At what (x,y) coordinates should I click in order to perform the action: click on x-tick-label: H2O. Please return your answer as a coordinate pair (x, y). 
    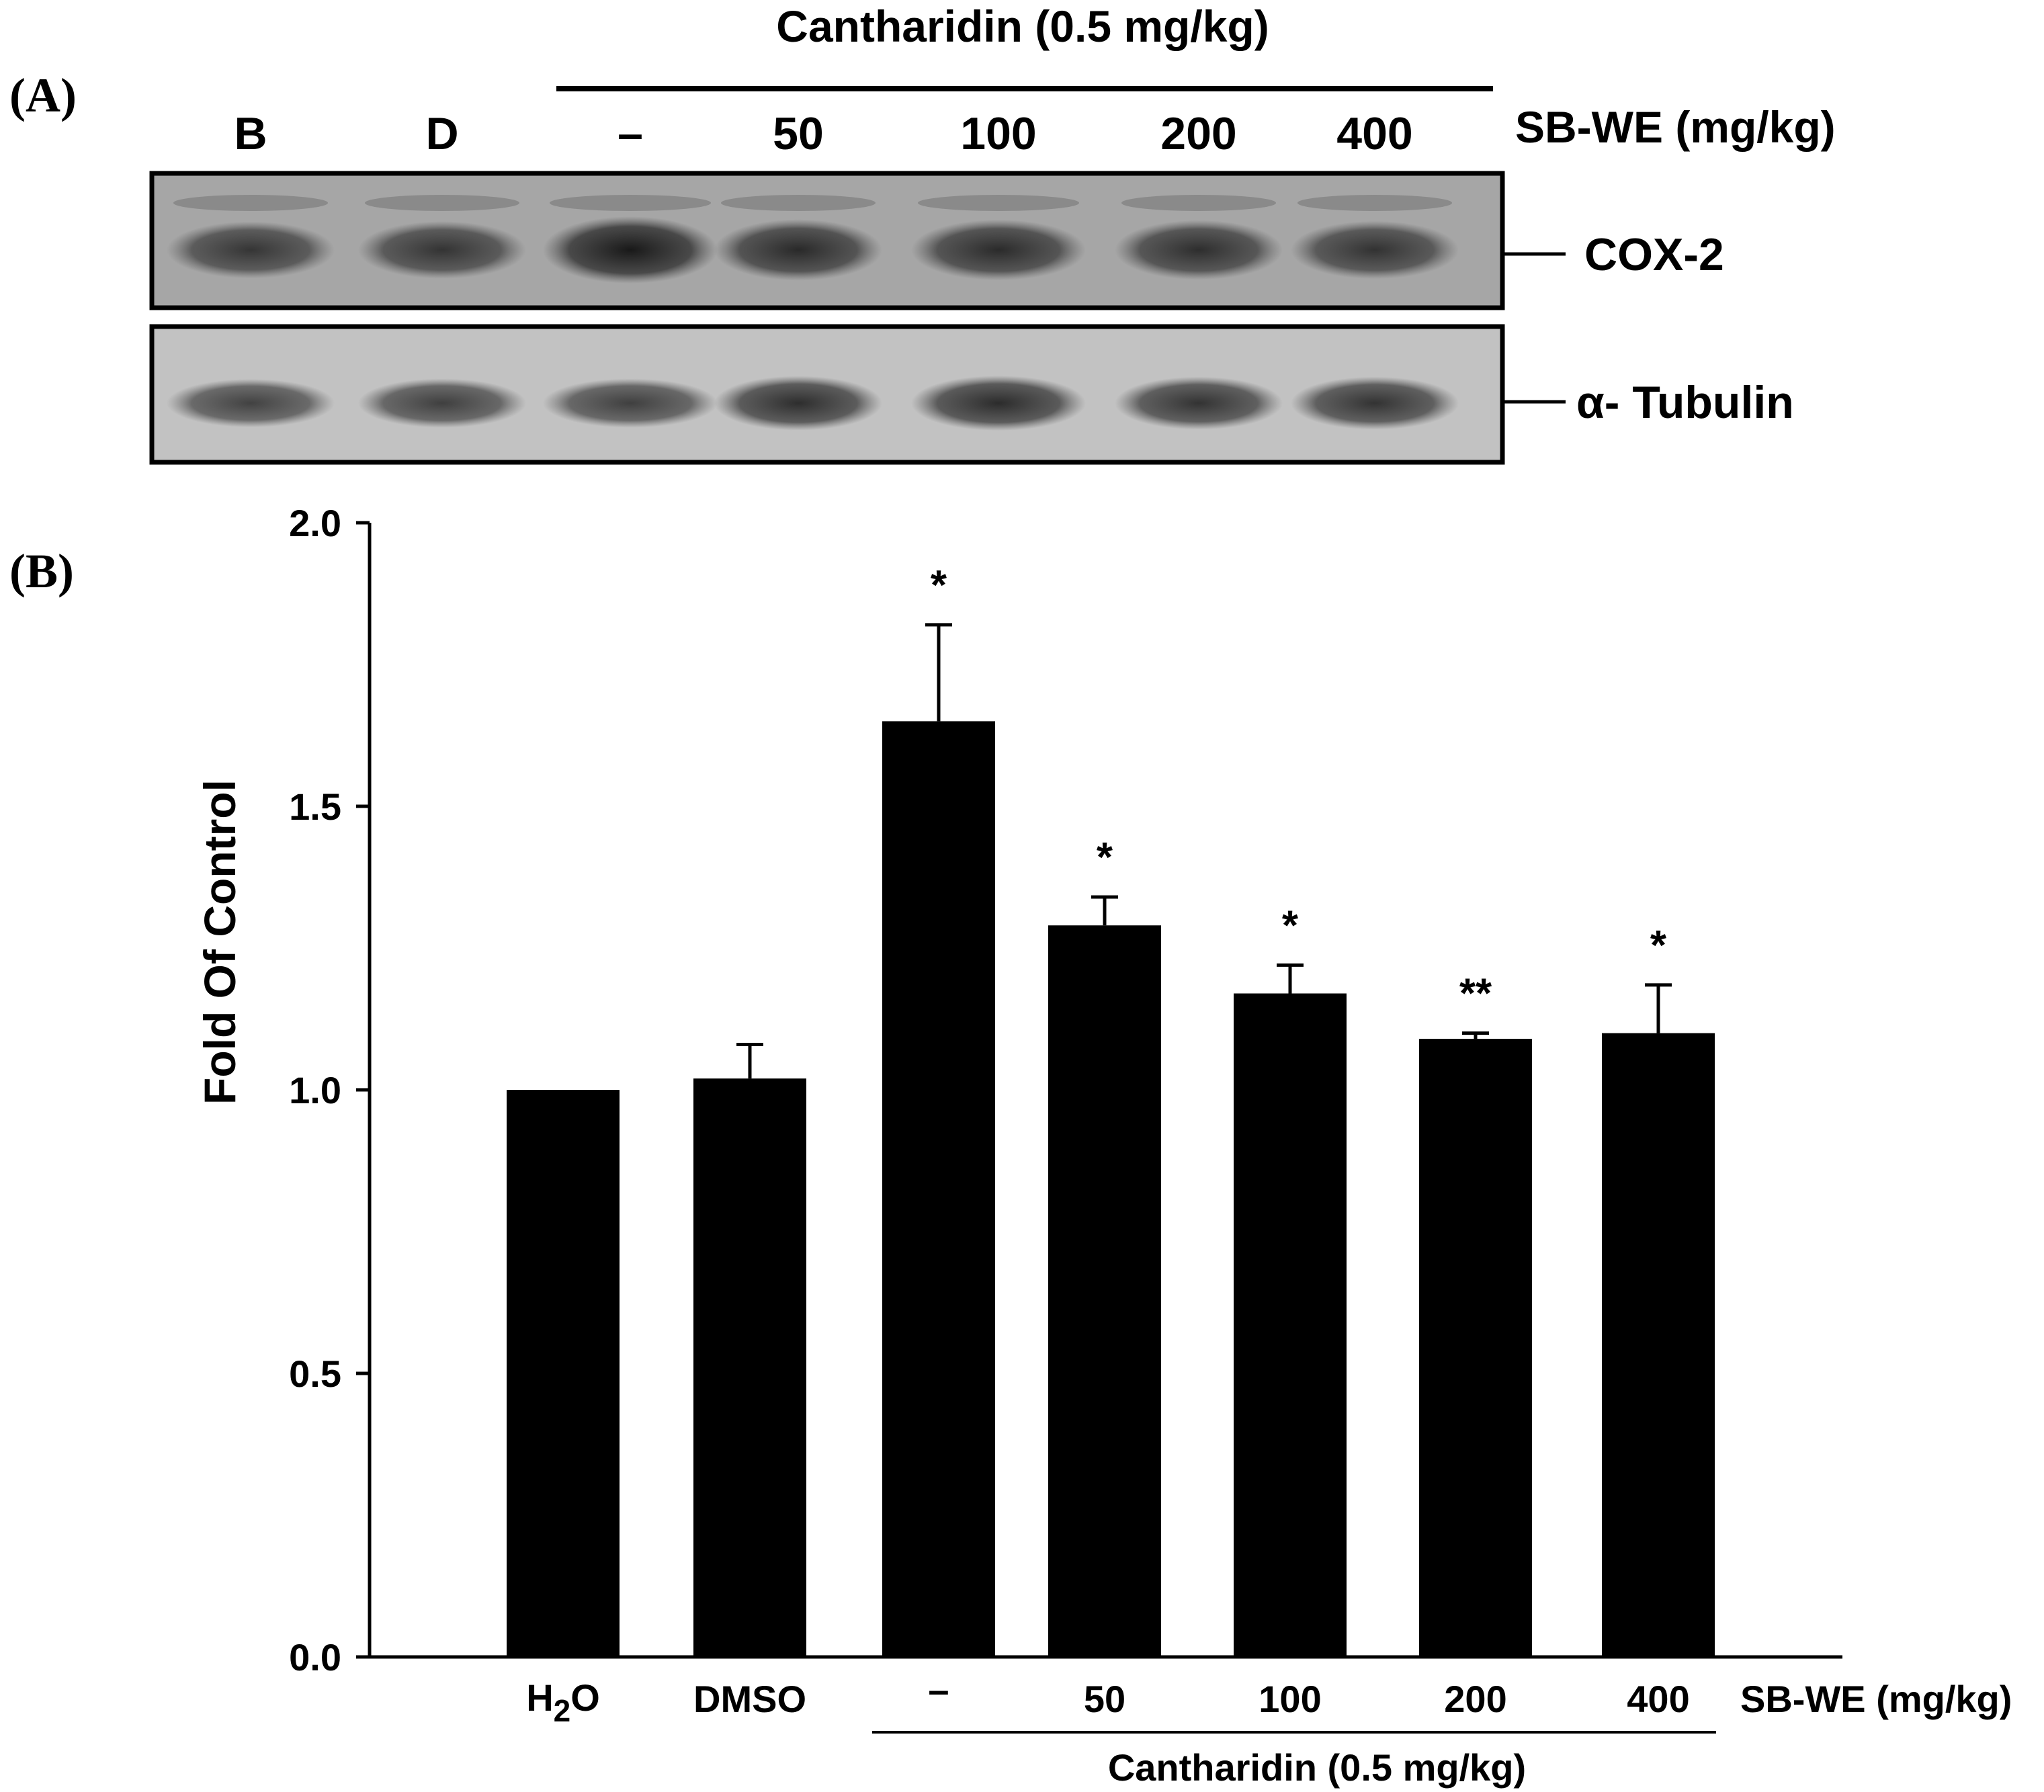
    Looking at the image, I should click on (563, 1702).